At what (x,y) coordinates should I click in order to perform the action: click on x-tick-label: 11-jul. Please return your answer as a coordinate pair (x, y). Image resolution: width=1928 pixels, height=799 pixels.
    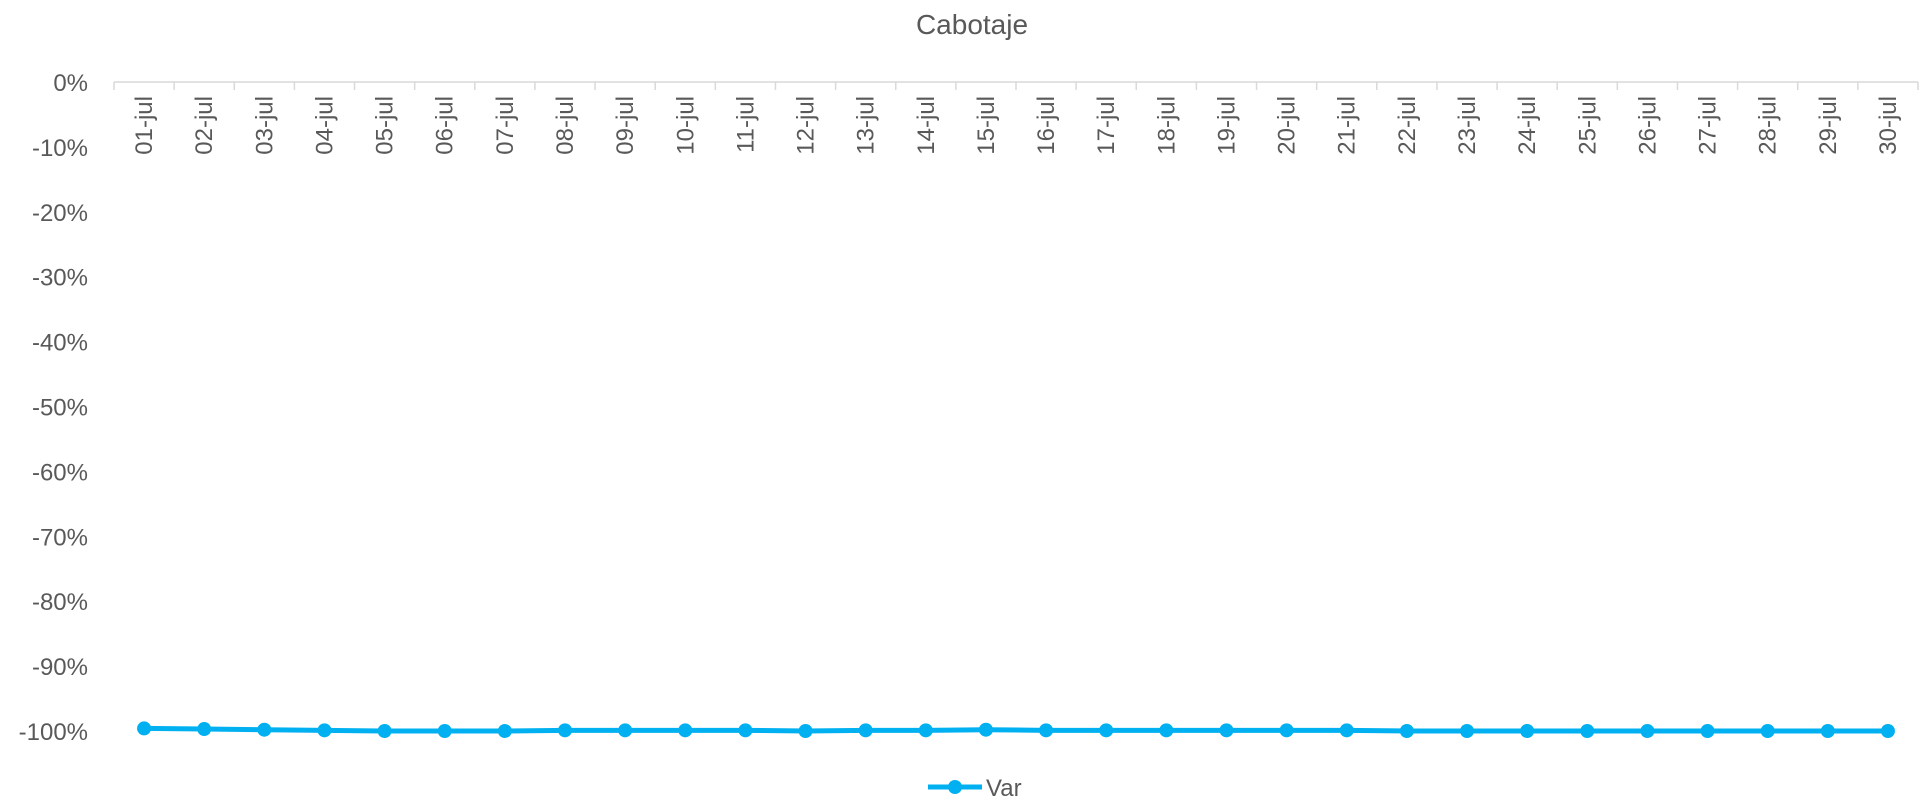
    Looking at the image, I should click on (745, 124).